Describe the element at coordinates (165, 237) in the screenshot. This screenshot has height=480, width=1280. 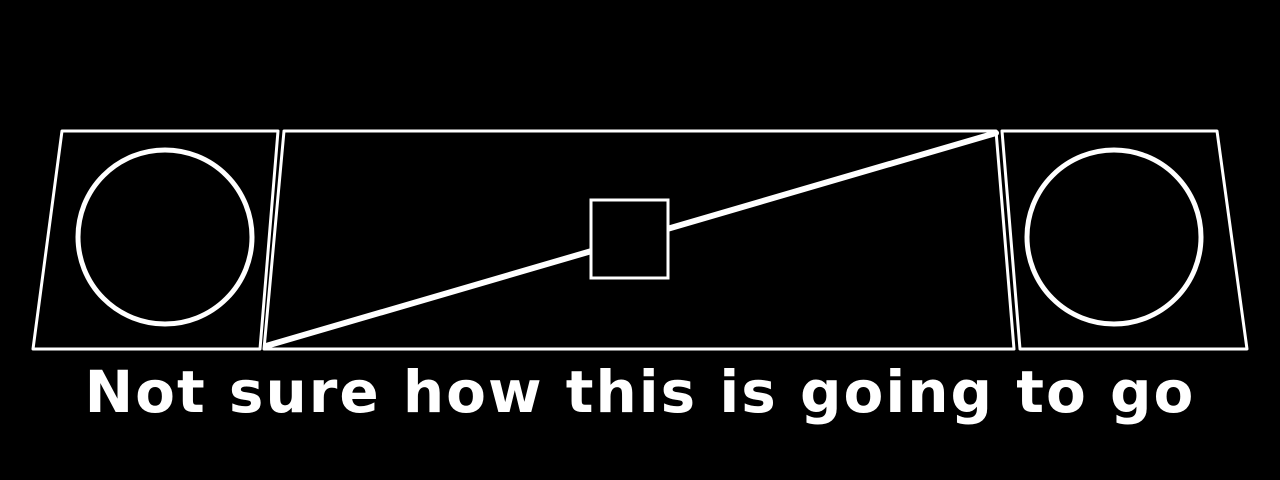
I see `left-circle` at that location.